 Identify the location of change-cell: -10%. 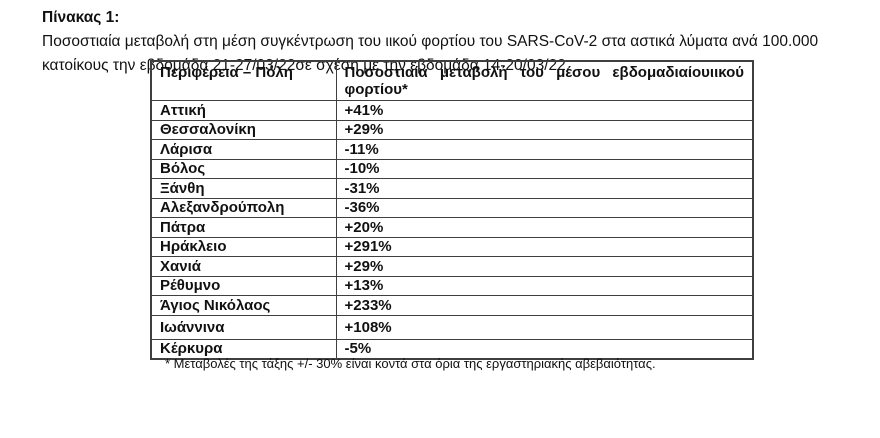
(544, 168).